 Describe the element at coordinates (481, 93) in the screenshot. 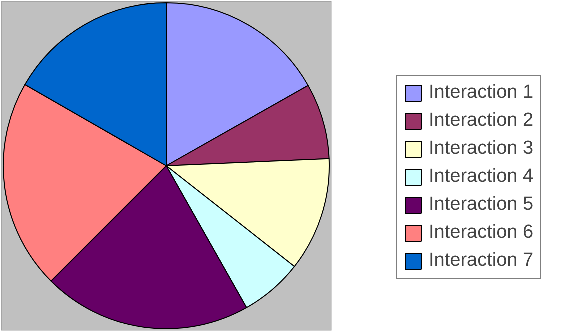

I see `legend-label: Interaction 1` at that location.